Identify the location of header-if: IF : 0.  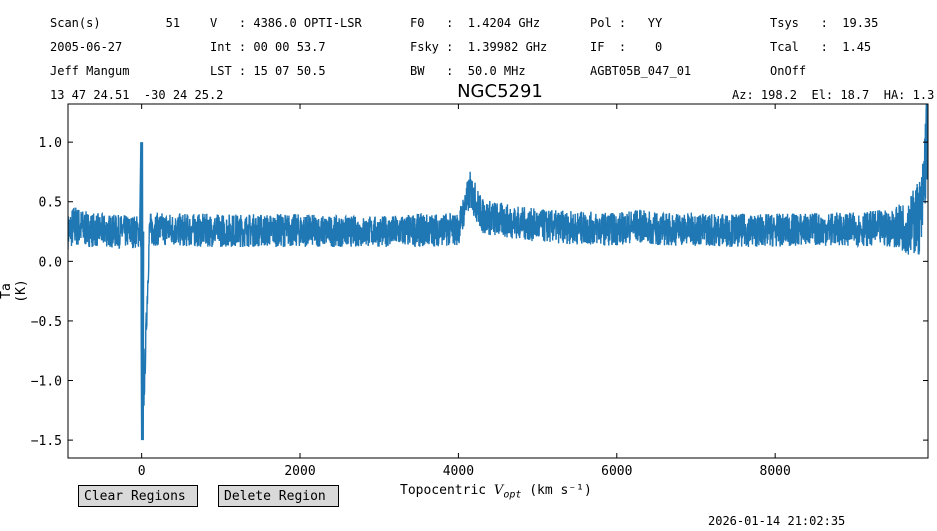
(626, 47).